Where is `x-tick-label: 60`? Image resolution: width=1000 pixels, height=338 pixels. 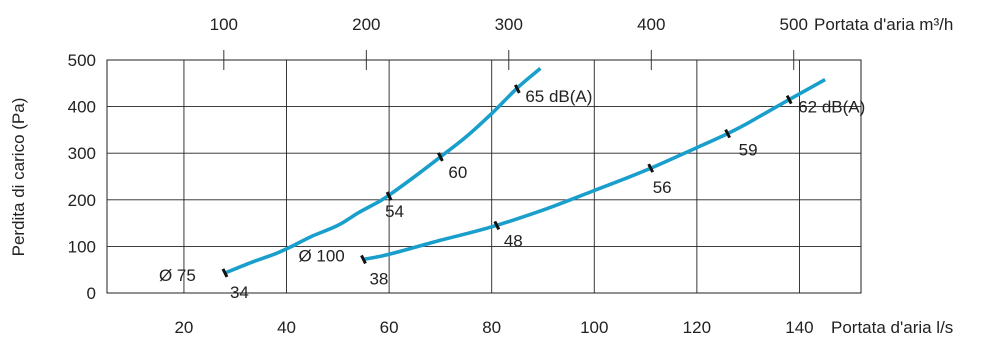 x-tick-label: 60 is located at coordinates (389, 327).